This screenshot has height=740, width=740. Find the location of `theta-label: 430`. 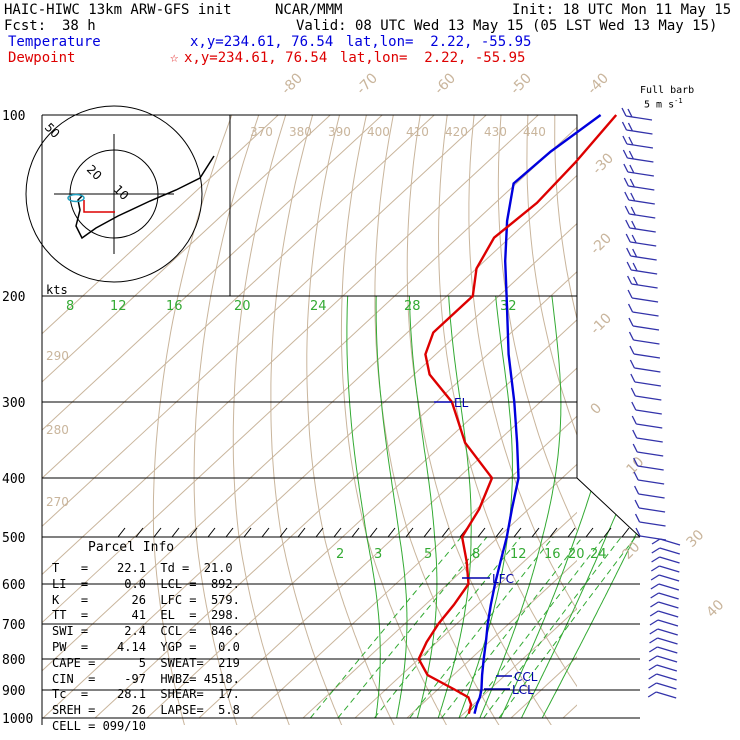

theta-label: 430 is located at coordinates (495, 132).